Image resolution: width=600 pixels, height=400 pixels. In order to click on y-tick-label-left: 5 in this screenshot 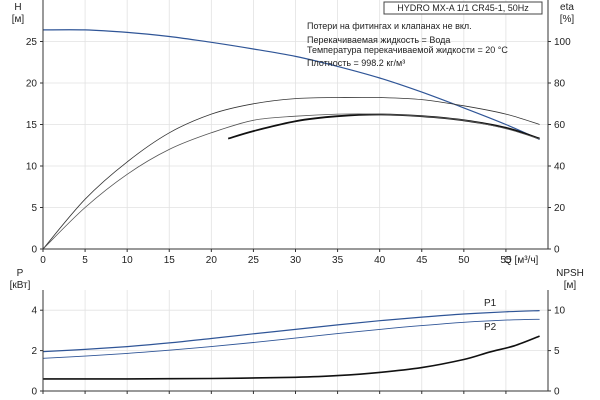, I will do `click(34, 208)`.